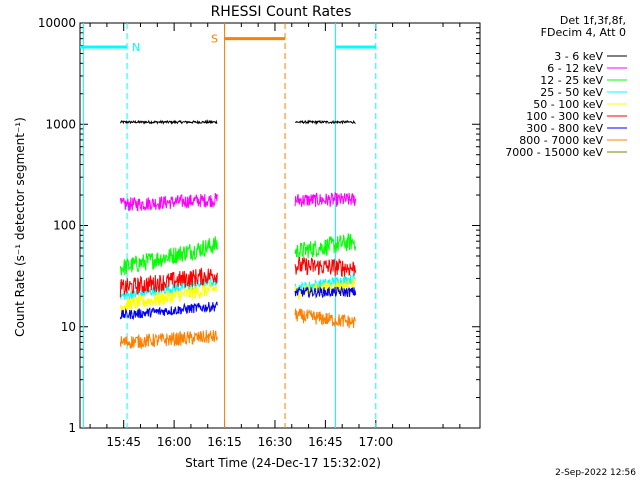 Image resolution: width=640 pixels, height=480 pixels. What do you see at coordinates (136, 47) in the screenshot?
I see `night-label: N` at bounding box center [136, 47].